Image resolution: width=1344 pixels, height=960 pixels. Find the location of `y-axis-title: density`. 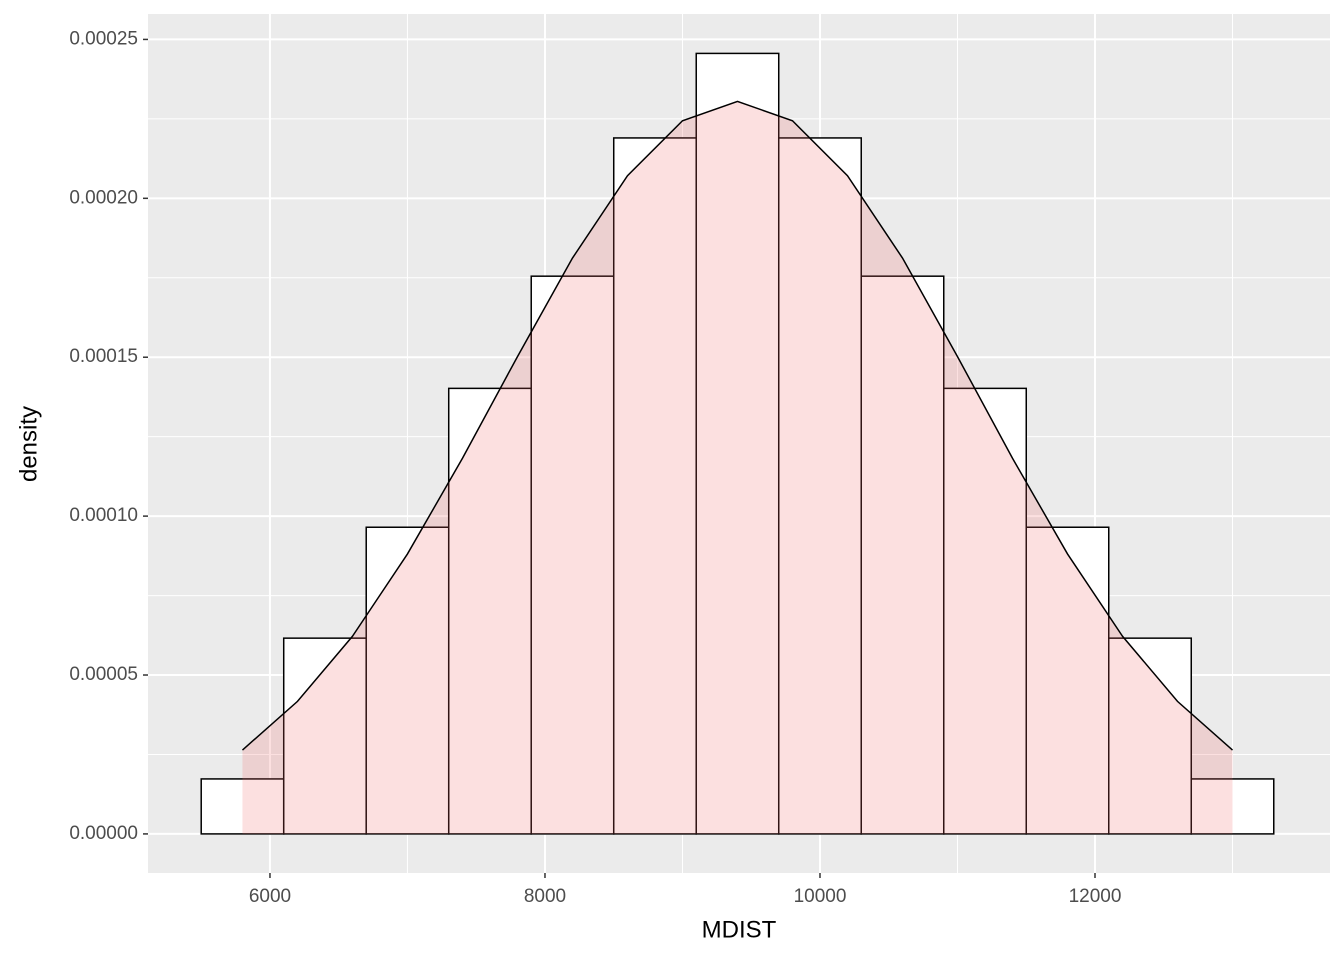

y-axis-title: density is located at coordinates (28, 444).